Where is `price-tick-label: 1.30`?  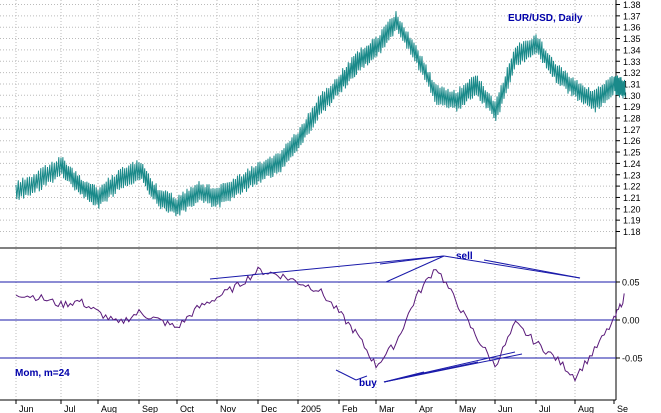
price-tick-label: 1.30 is located at coordinates (632, 96).